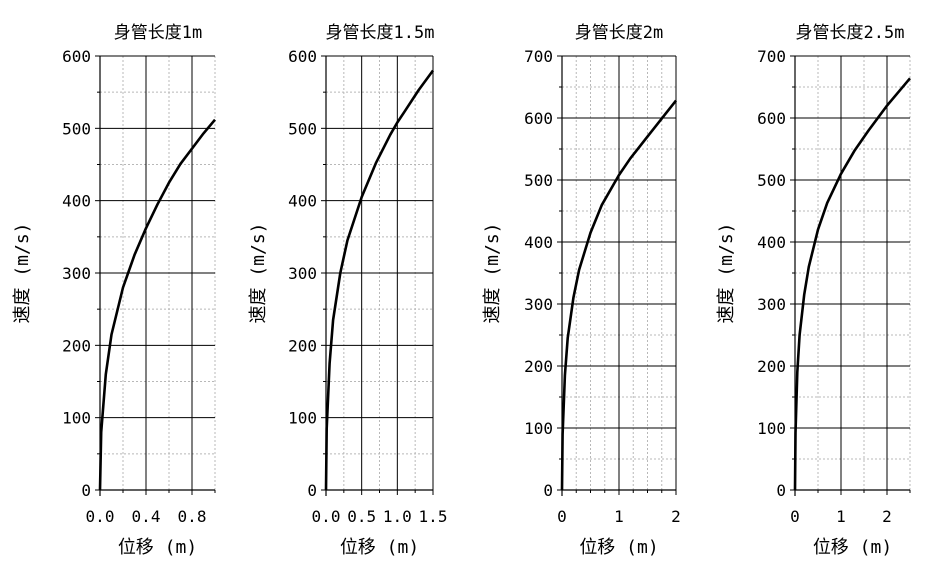  I want to click on x-tick-label: 1.5, so click(433, 516).